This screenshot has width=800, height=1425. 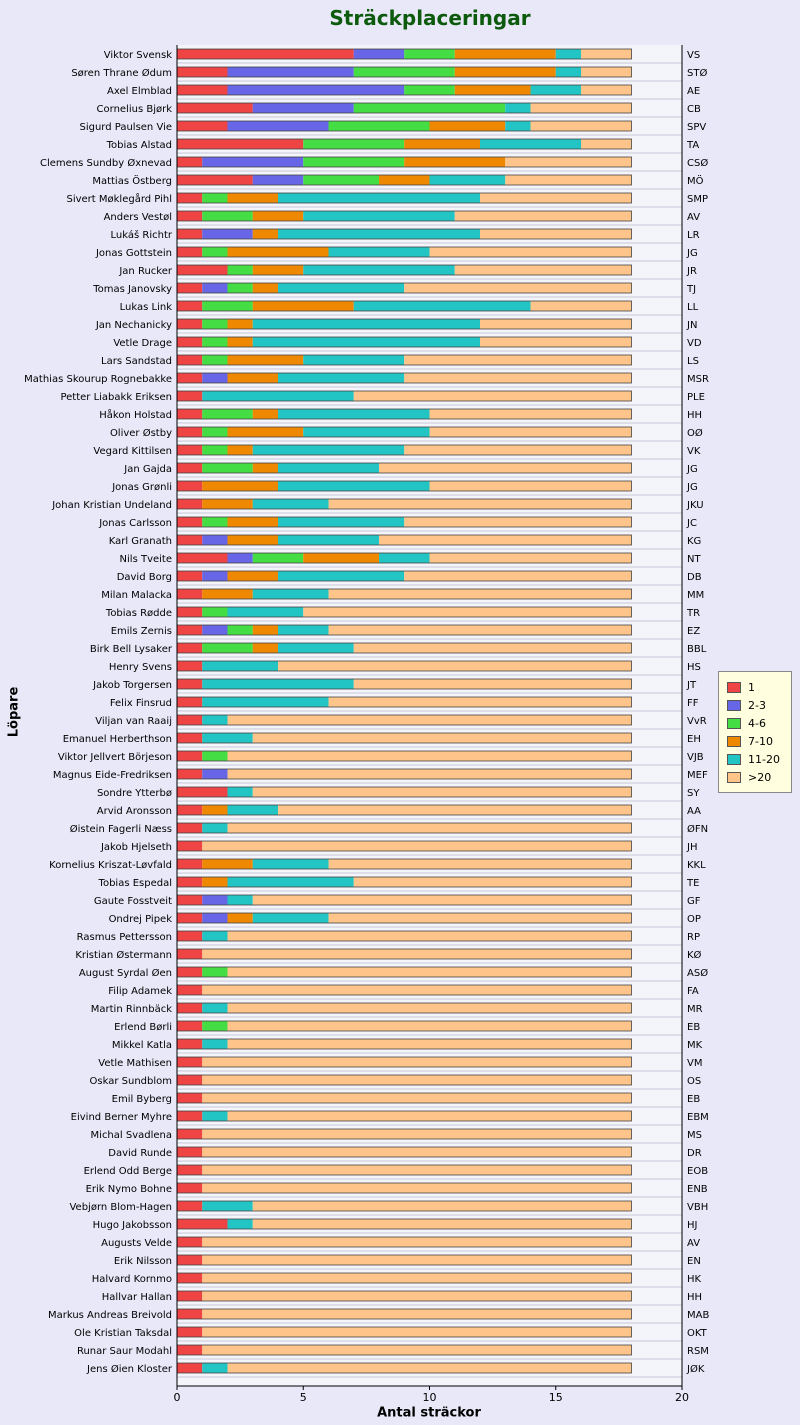 I want to click on x-tick-label: 15, so click(x=556, y=1397).